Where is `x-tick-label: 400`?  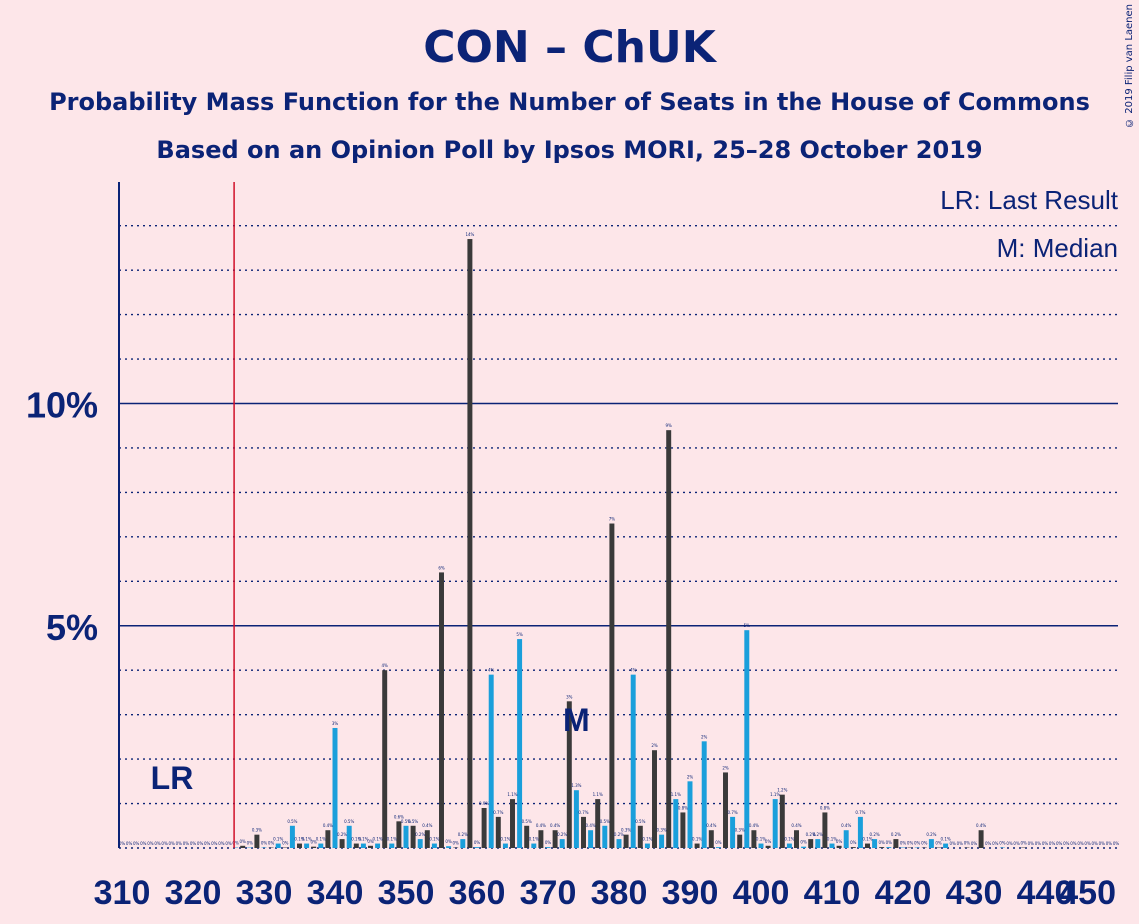 x-tick-label: 400 is located at coordinates (761, 893).